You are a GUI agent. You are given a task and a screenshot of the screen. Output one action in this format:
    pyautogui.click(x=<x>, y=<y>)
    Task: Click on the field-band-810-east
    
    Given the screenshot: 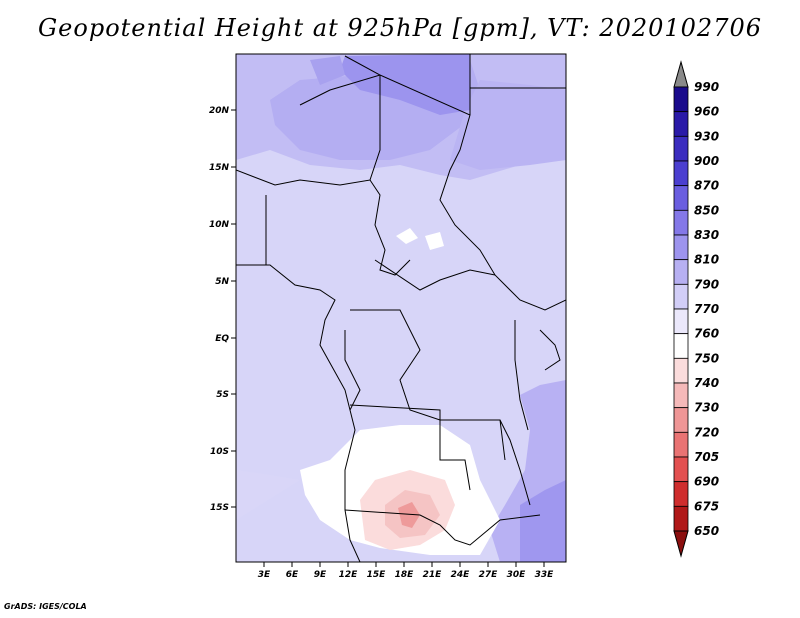 What is the action you would take?
    pyautogui.click(x=508, y=125)
    